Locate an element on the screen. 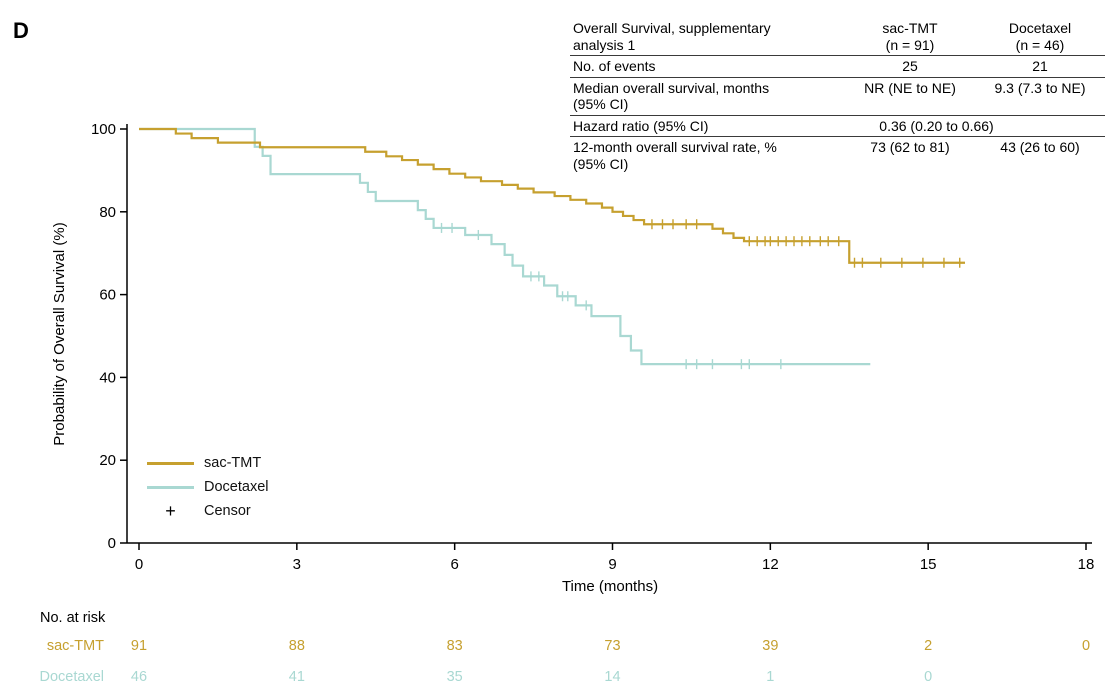 Image resolution: width=1119 pixels, height=697 pixels. row-value: 25 is located at coordinates (910, 66).